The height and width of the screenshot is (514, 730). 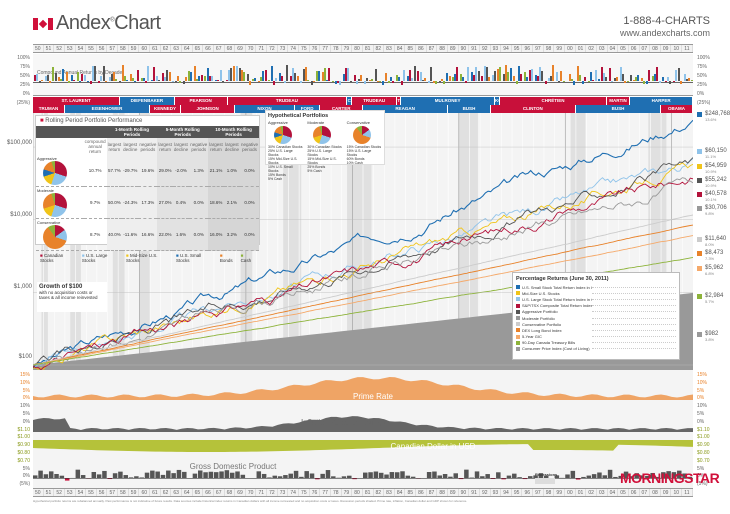 What do you see at coordinates (712, 196) in the screenshot?
I see `series-end-value: $40,578 10.1%` at bounding box center [712, 196].